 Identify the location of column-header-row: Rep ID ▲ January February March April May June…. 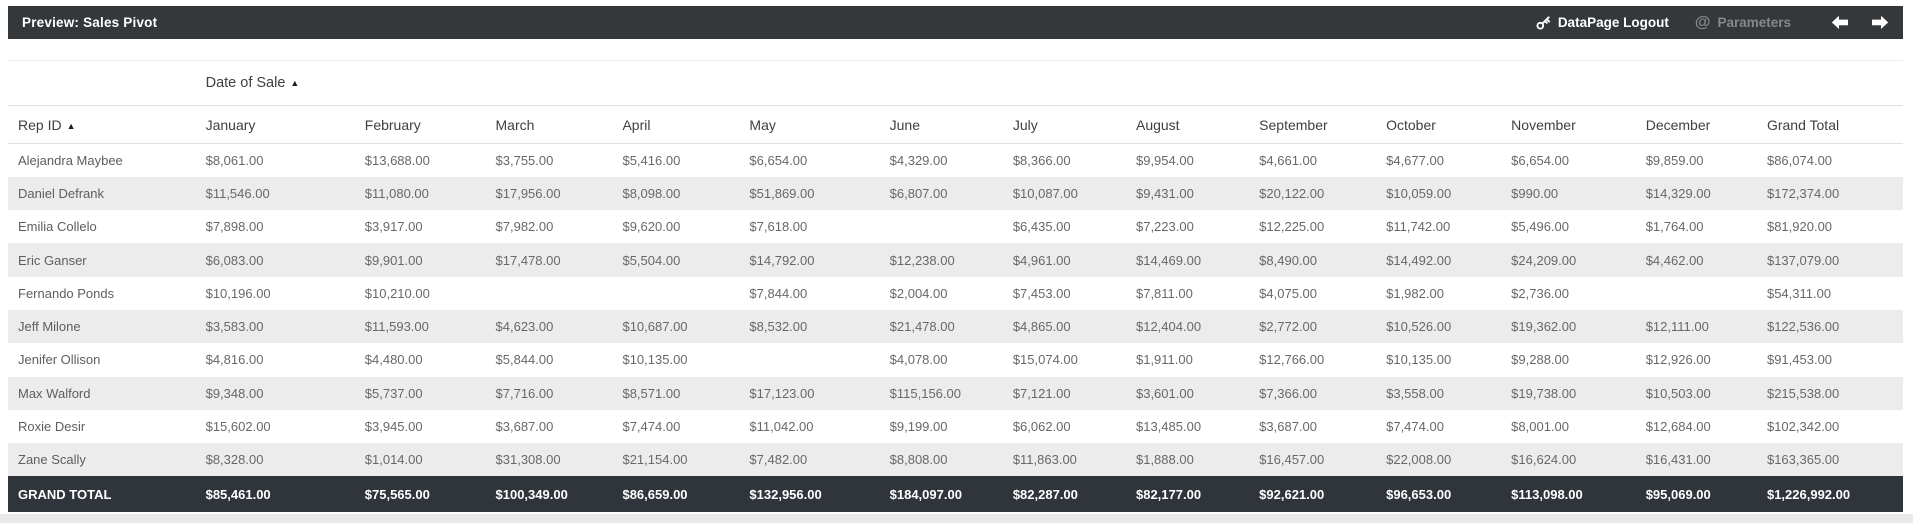
(955, 125).